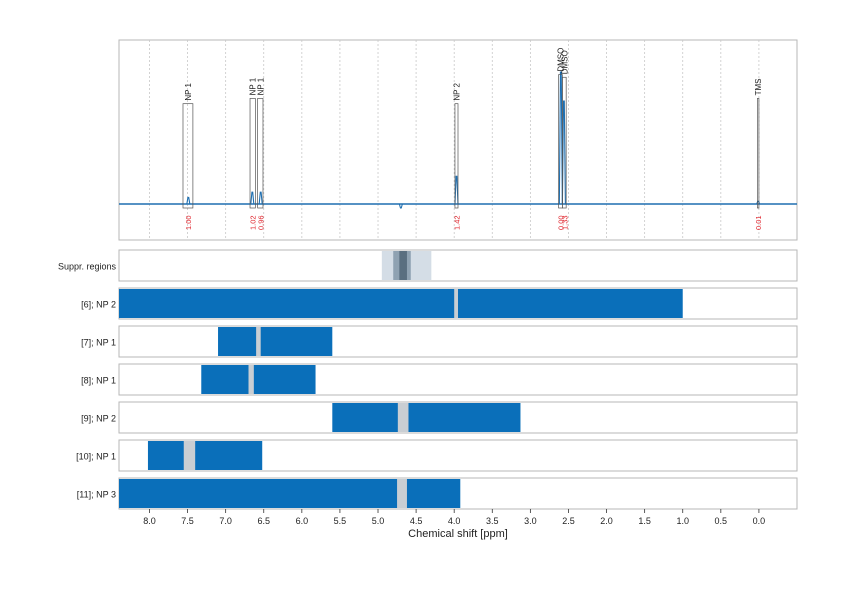 The image size is (842, 595). Describe the element at coordinates (98, 381) in the screenshot. I see `integration-row-label: [8]; NP 1` at that location.